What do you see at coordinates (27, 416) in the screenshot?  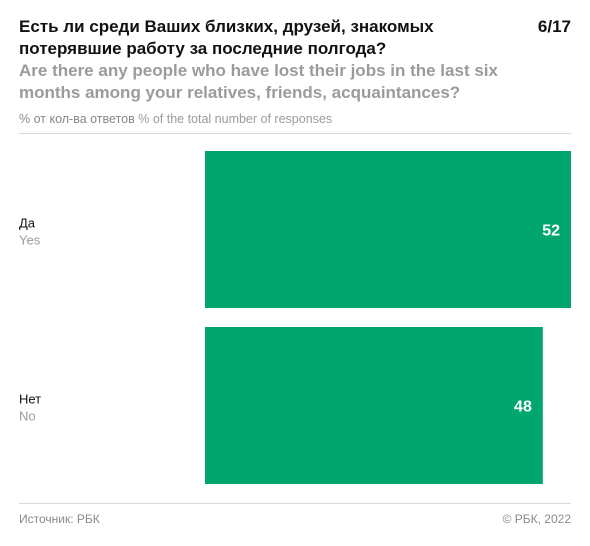 I see `category-label-en: No` at bounding box center [27, 416].